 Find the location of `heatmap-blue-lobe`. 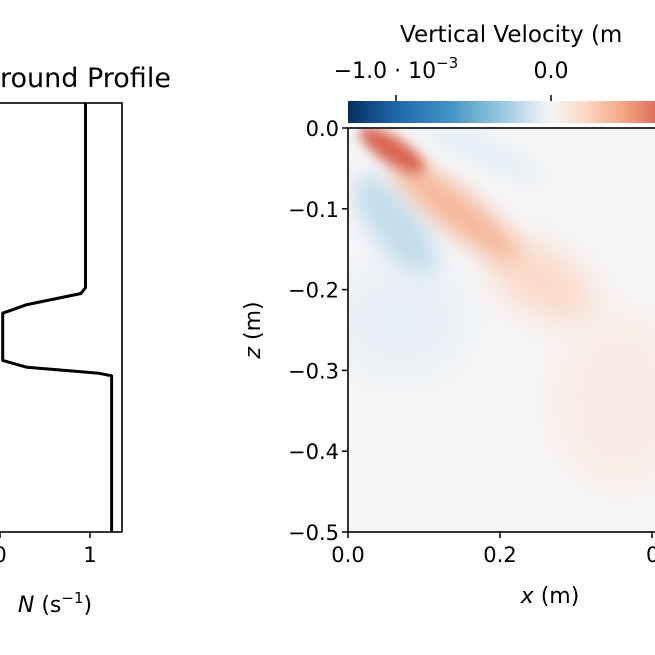

heatmap-blue-lobe is located at coordinates (395, 225).